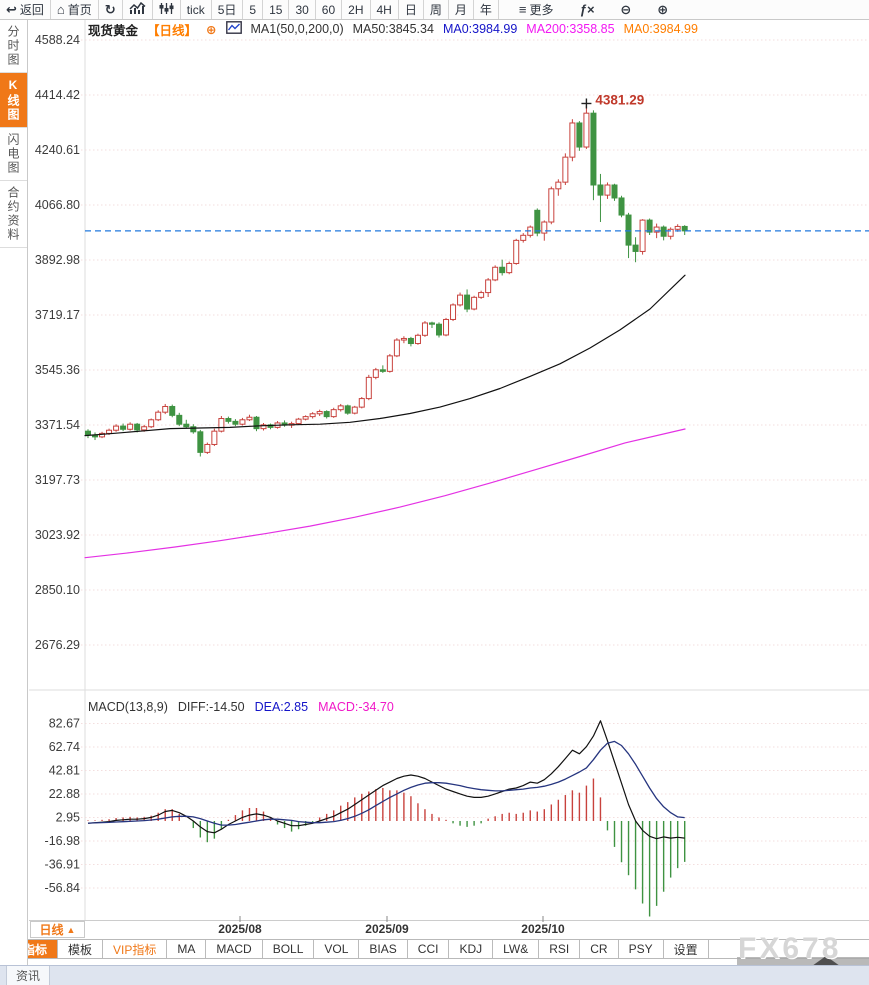 This screenshot has width=869, height=985. Describe the element at coordinates (662, 9) in the screenshot. I see `toolbar-zoom-in-button: ⊕` at that location.